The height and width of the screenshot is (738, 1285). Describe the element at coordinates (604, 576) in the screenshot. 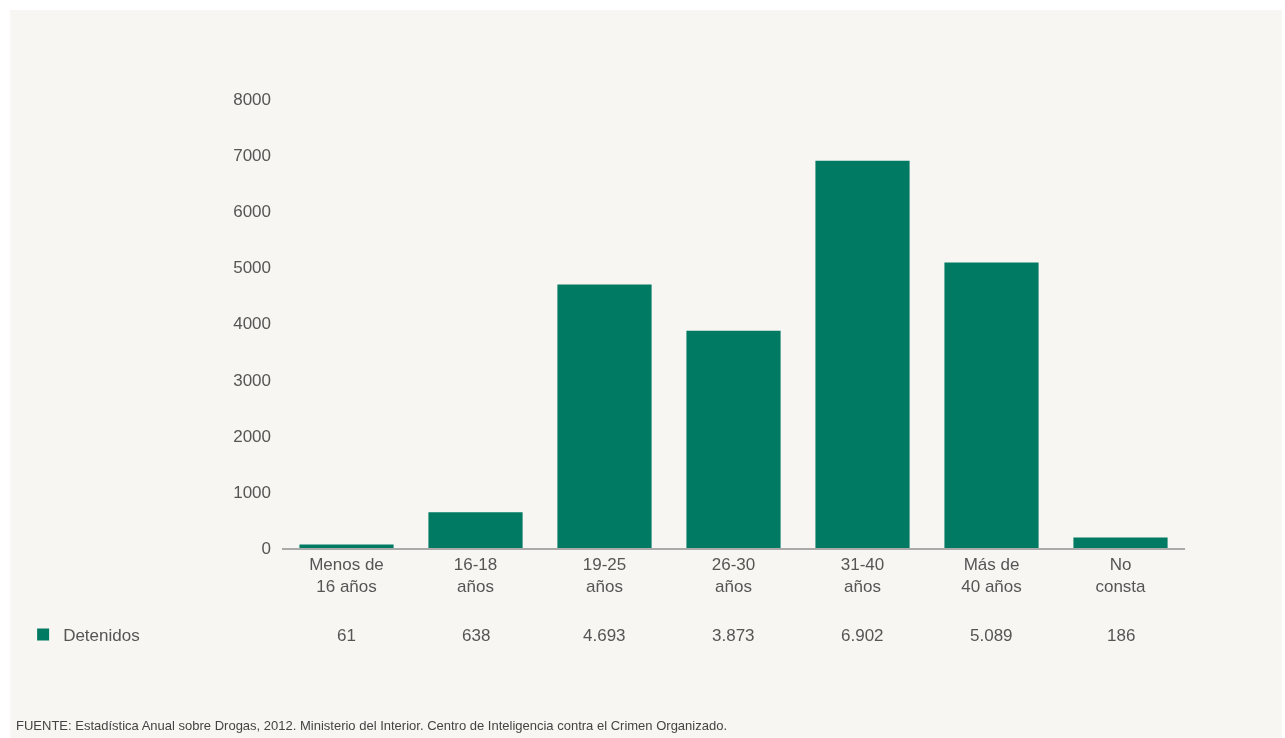

I see `x-tick-label: 19-25 años` at that location.